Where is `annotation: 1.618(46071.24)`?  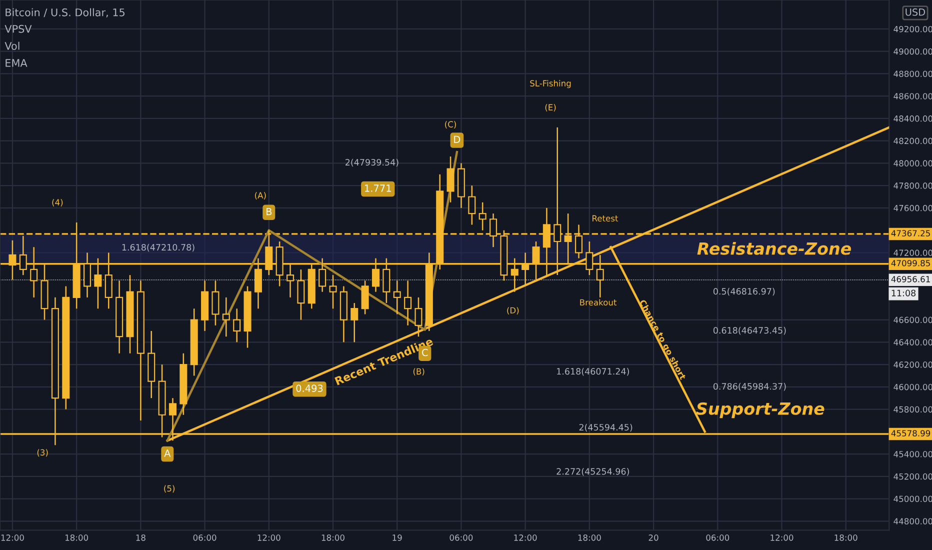 annotation: 1.618(46071.24) is located at coordinates (593, 372).